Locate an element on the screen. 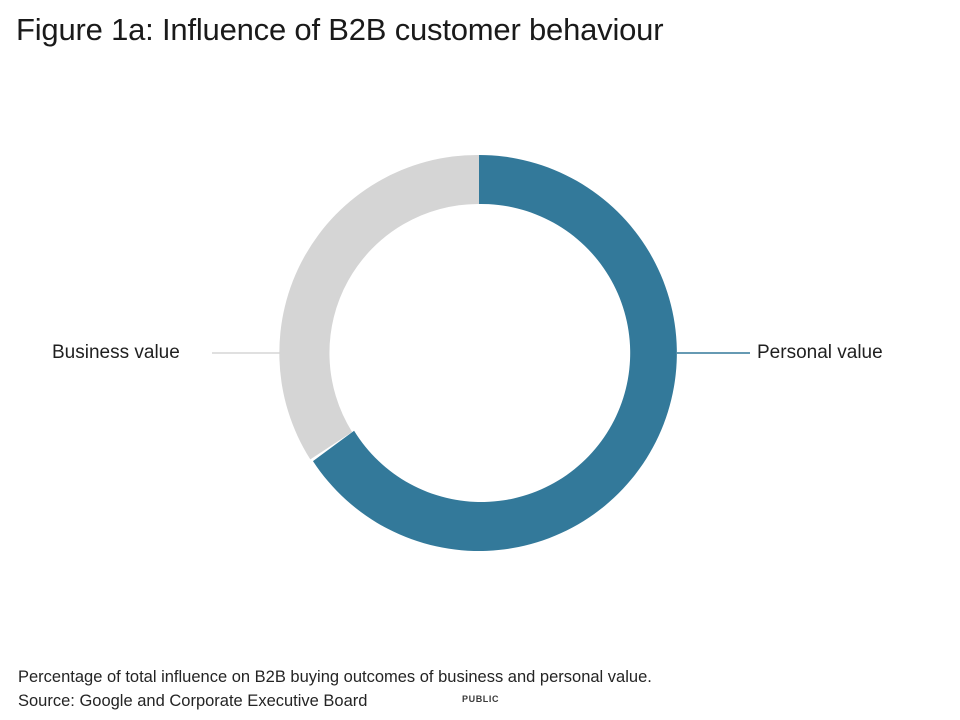  slice-label-personal-value: Personal value is located at coordinates (820, 352).